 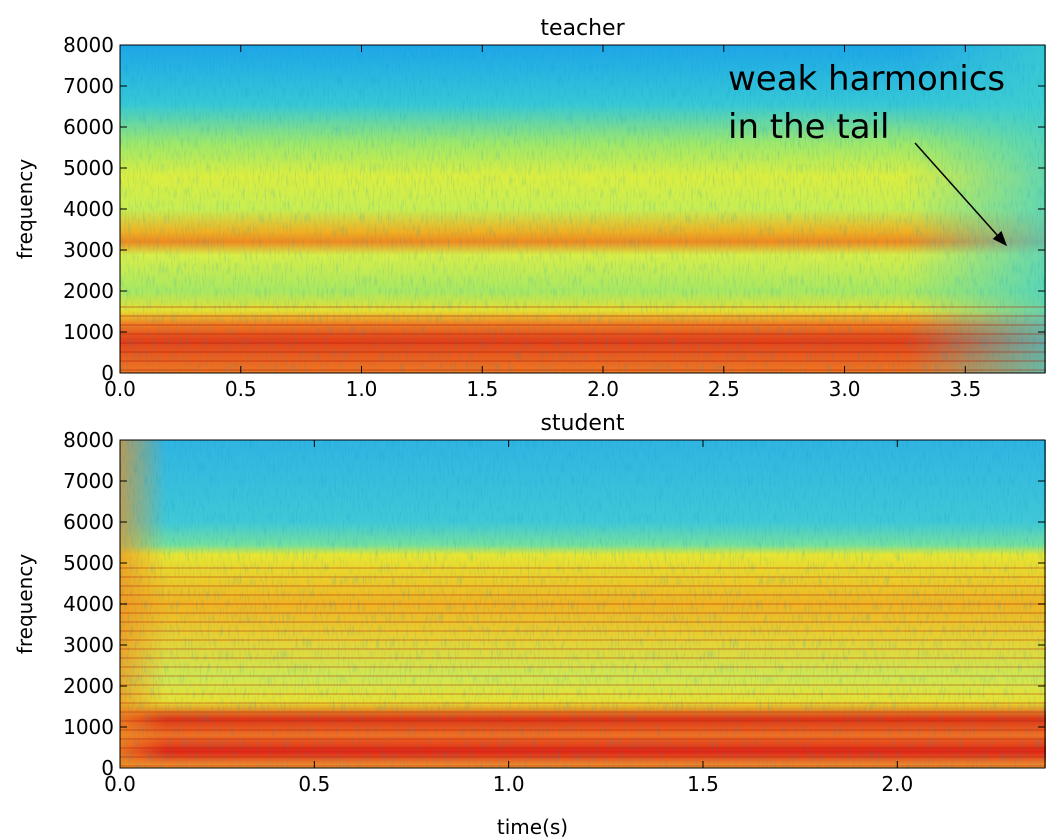 What do you see at coordinates (965, 389) in the screenshot?
I see `x-tick-label: 3.5` at bounding box center [965, 389].